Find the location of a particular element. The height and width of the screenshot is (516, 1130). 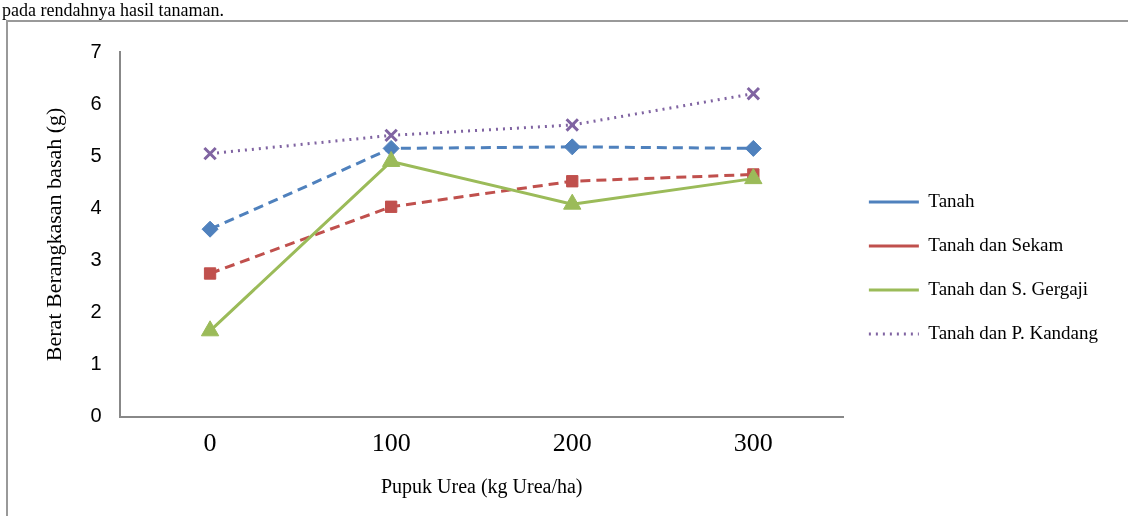

y-tick-label: 5 is located at coordinates (96, 154).